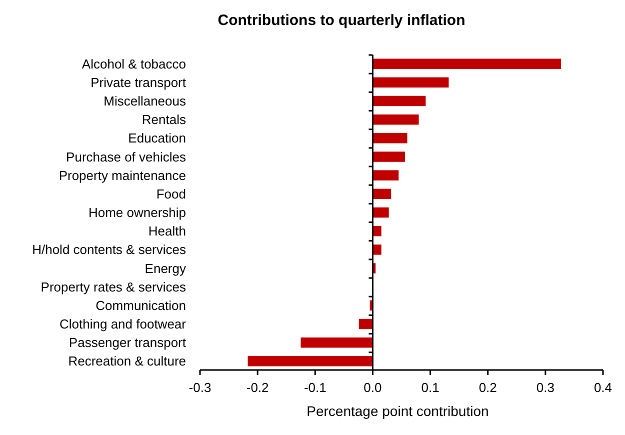  Describe the element at coordinates (257, 387) in the screenshot. I see `x-tick-label: -0.2` at that location.